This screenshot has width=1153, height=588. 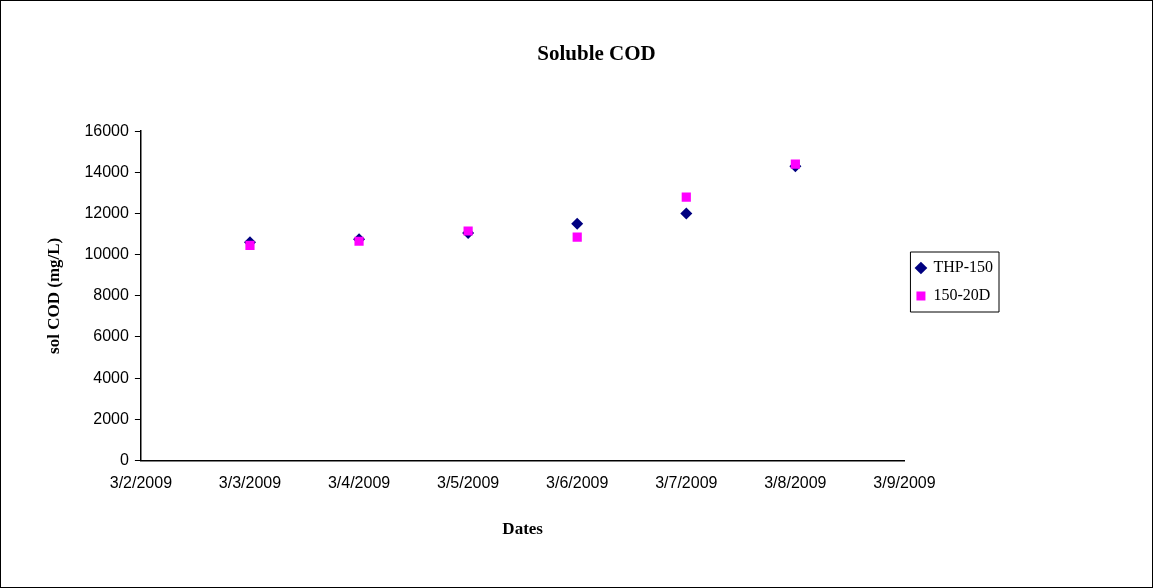 I want to click on x-tick-label: 3/5/2009, so click(x=468, y=483).